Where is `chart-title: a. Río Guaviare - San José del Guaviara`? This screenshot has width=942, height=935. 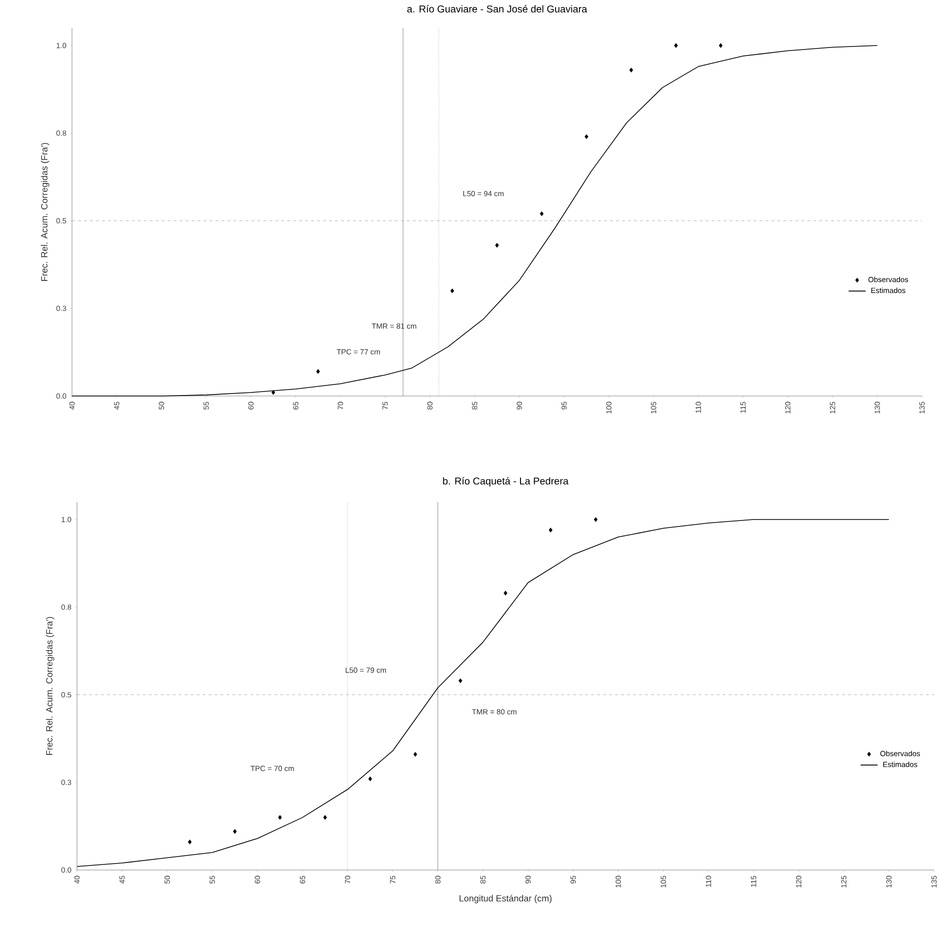
chart-title: a. Río Guaviare - San José del Guaviara is located at coordinates (497, 8).